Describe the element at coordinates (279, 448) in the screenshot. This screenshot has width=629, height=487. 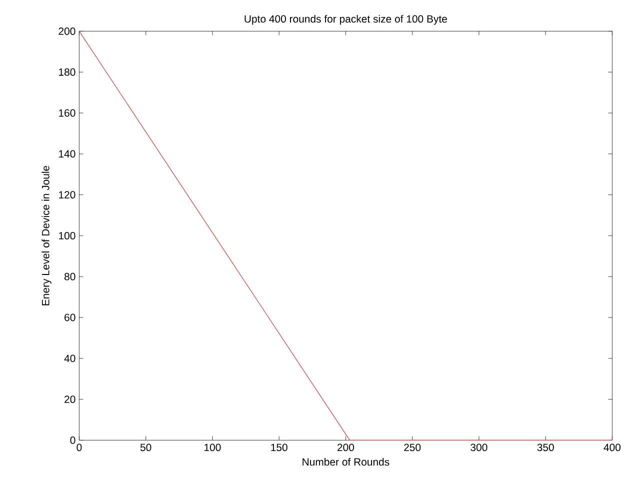
I see `x-tick-label: 150` at that location.